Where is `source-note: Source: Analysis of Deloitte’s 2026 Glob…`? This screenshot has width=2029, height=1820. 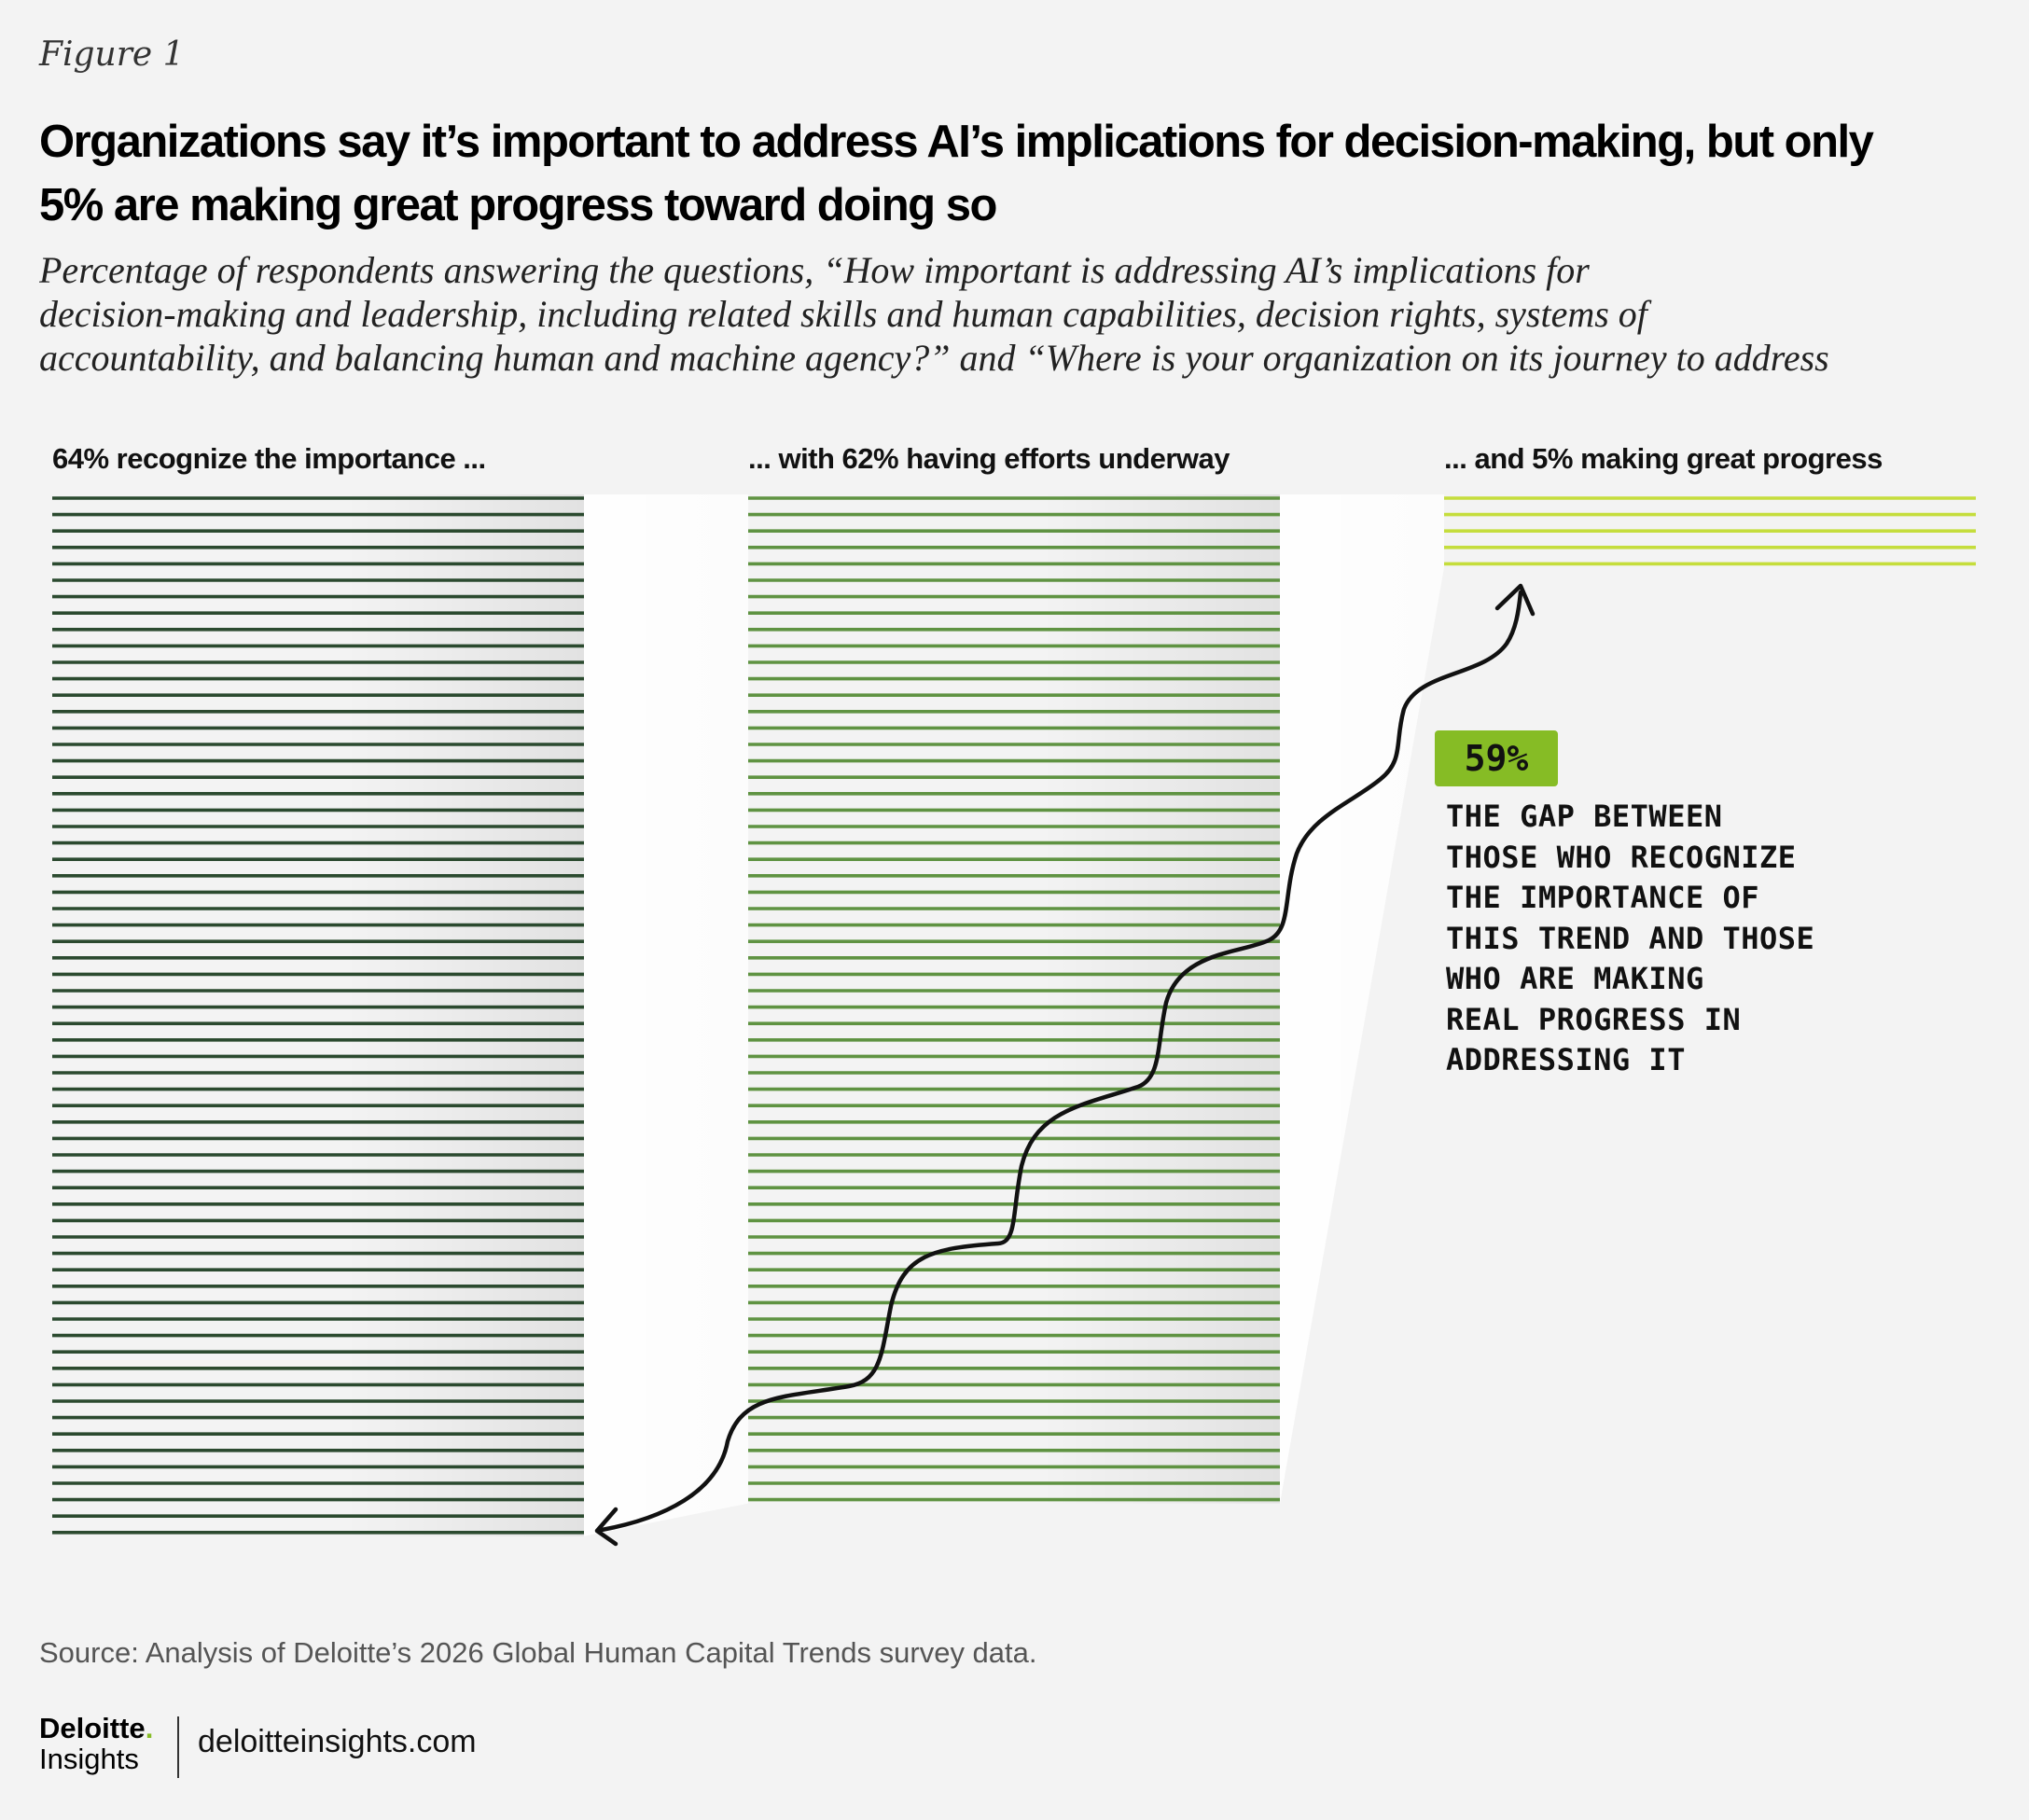 source-note: Source: Analysis of Deloitte’s 2026 Glob… is located at coordinates (538, 1652).